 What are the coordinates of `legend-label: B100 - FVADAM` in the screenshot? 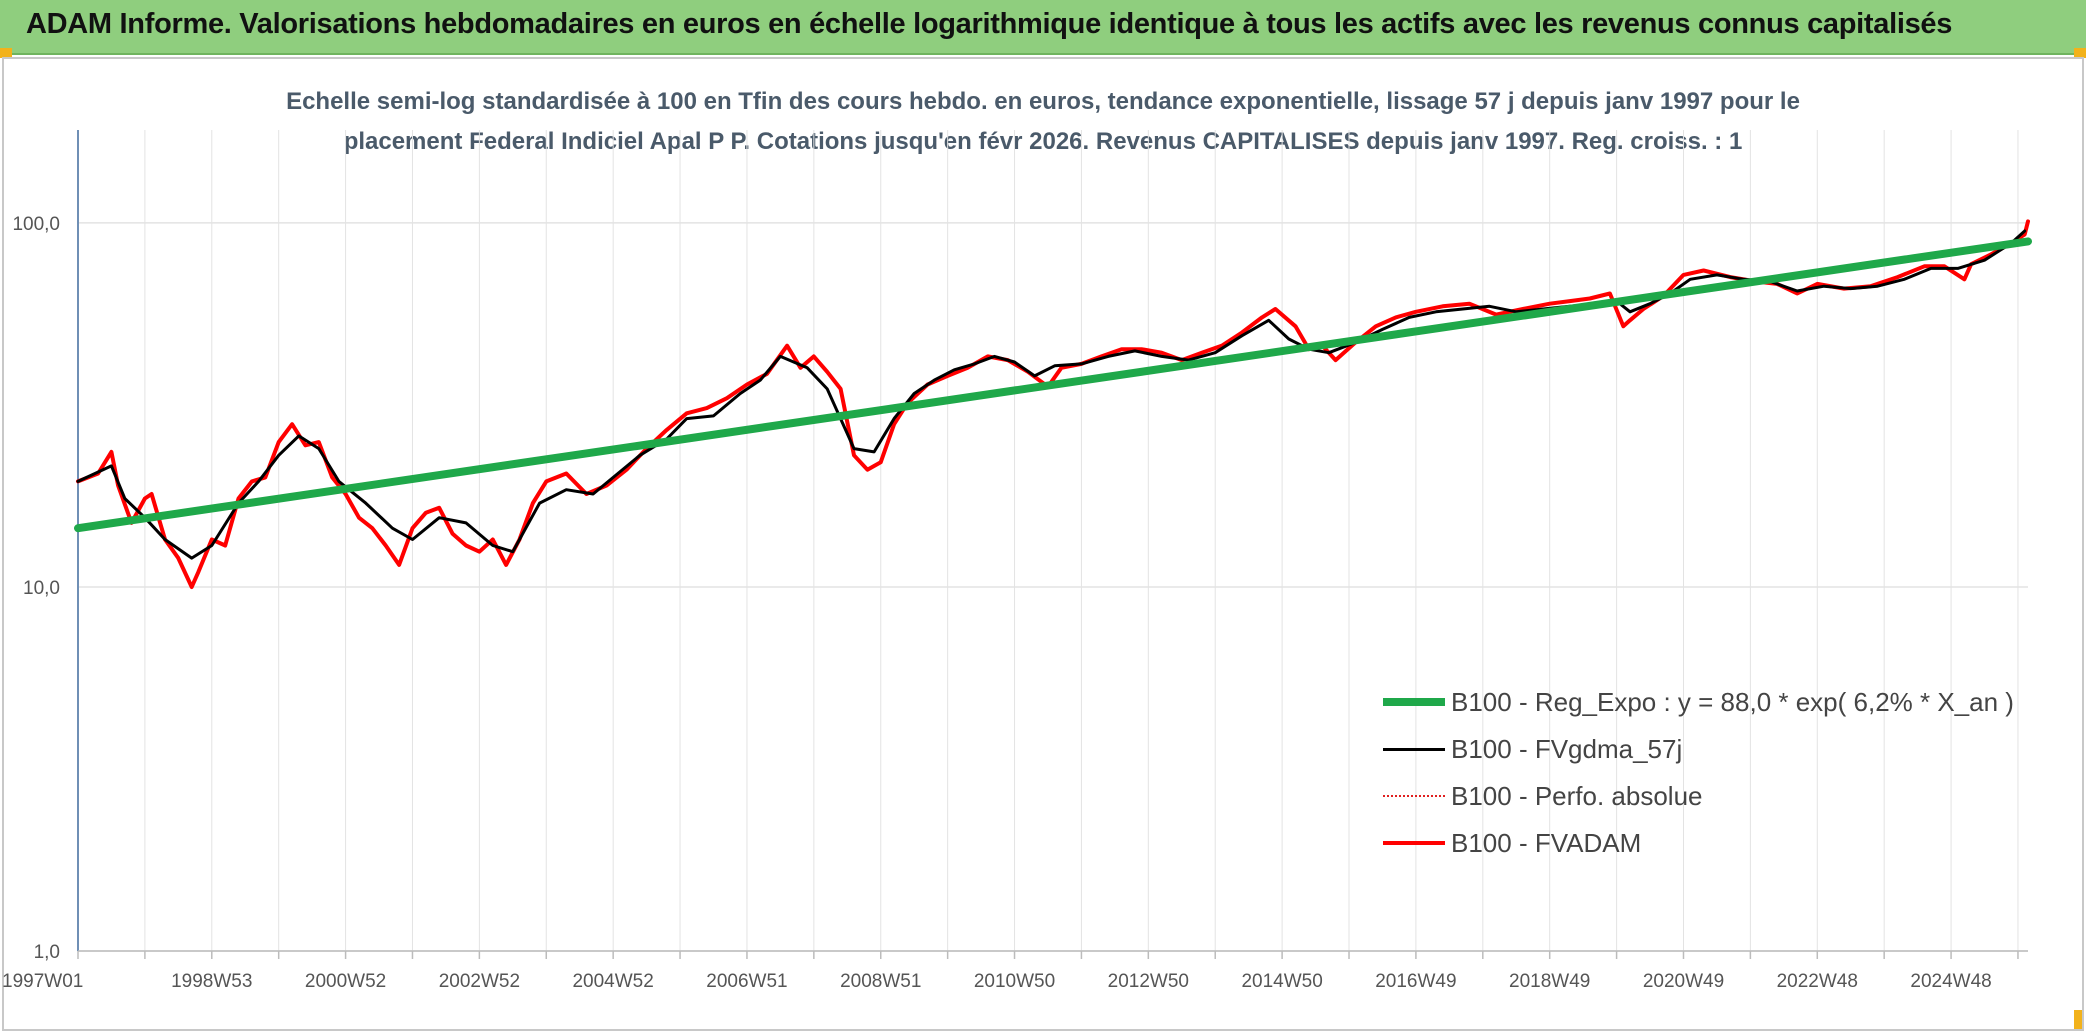 It's located at (1546, 843).